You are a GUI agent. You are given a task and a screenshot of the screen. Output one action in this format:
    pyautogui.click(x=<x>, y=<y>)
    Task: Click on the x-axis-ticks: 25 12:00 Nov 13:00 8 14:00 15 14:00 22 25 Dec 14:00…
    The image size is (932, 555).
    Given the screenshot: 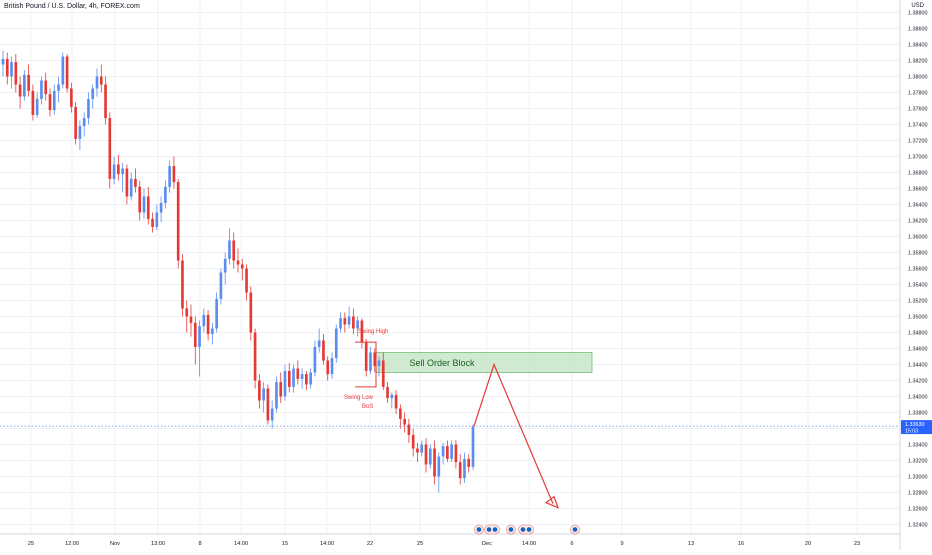 What is the action you would take?
    pyautogui.click(x=444, y=544)
    